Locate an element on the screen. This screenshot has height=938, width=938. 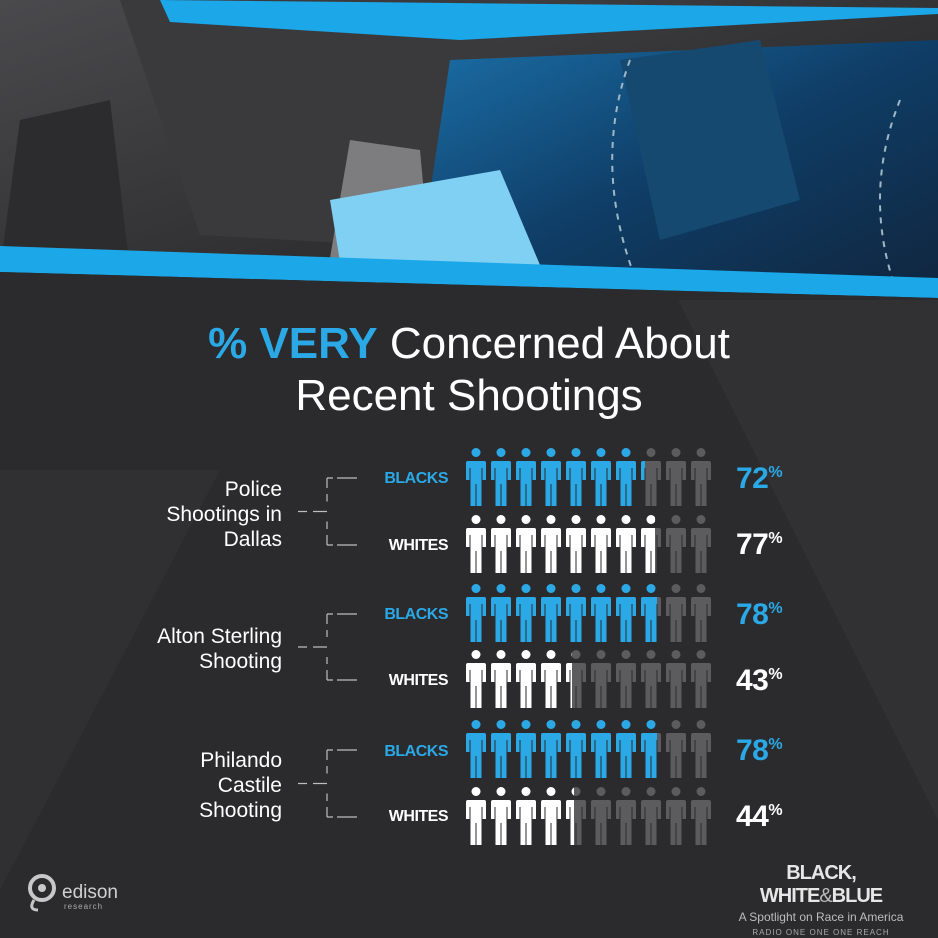
group-label-line: Dallas is located at coordinates (252, 539).